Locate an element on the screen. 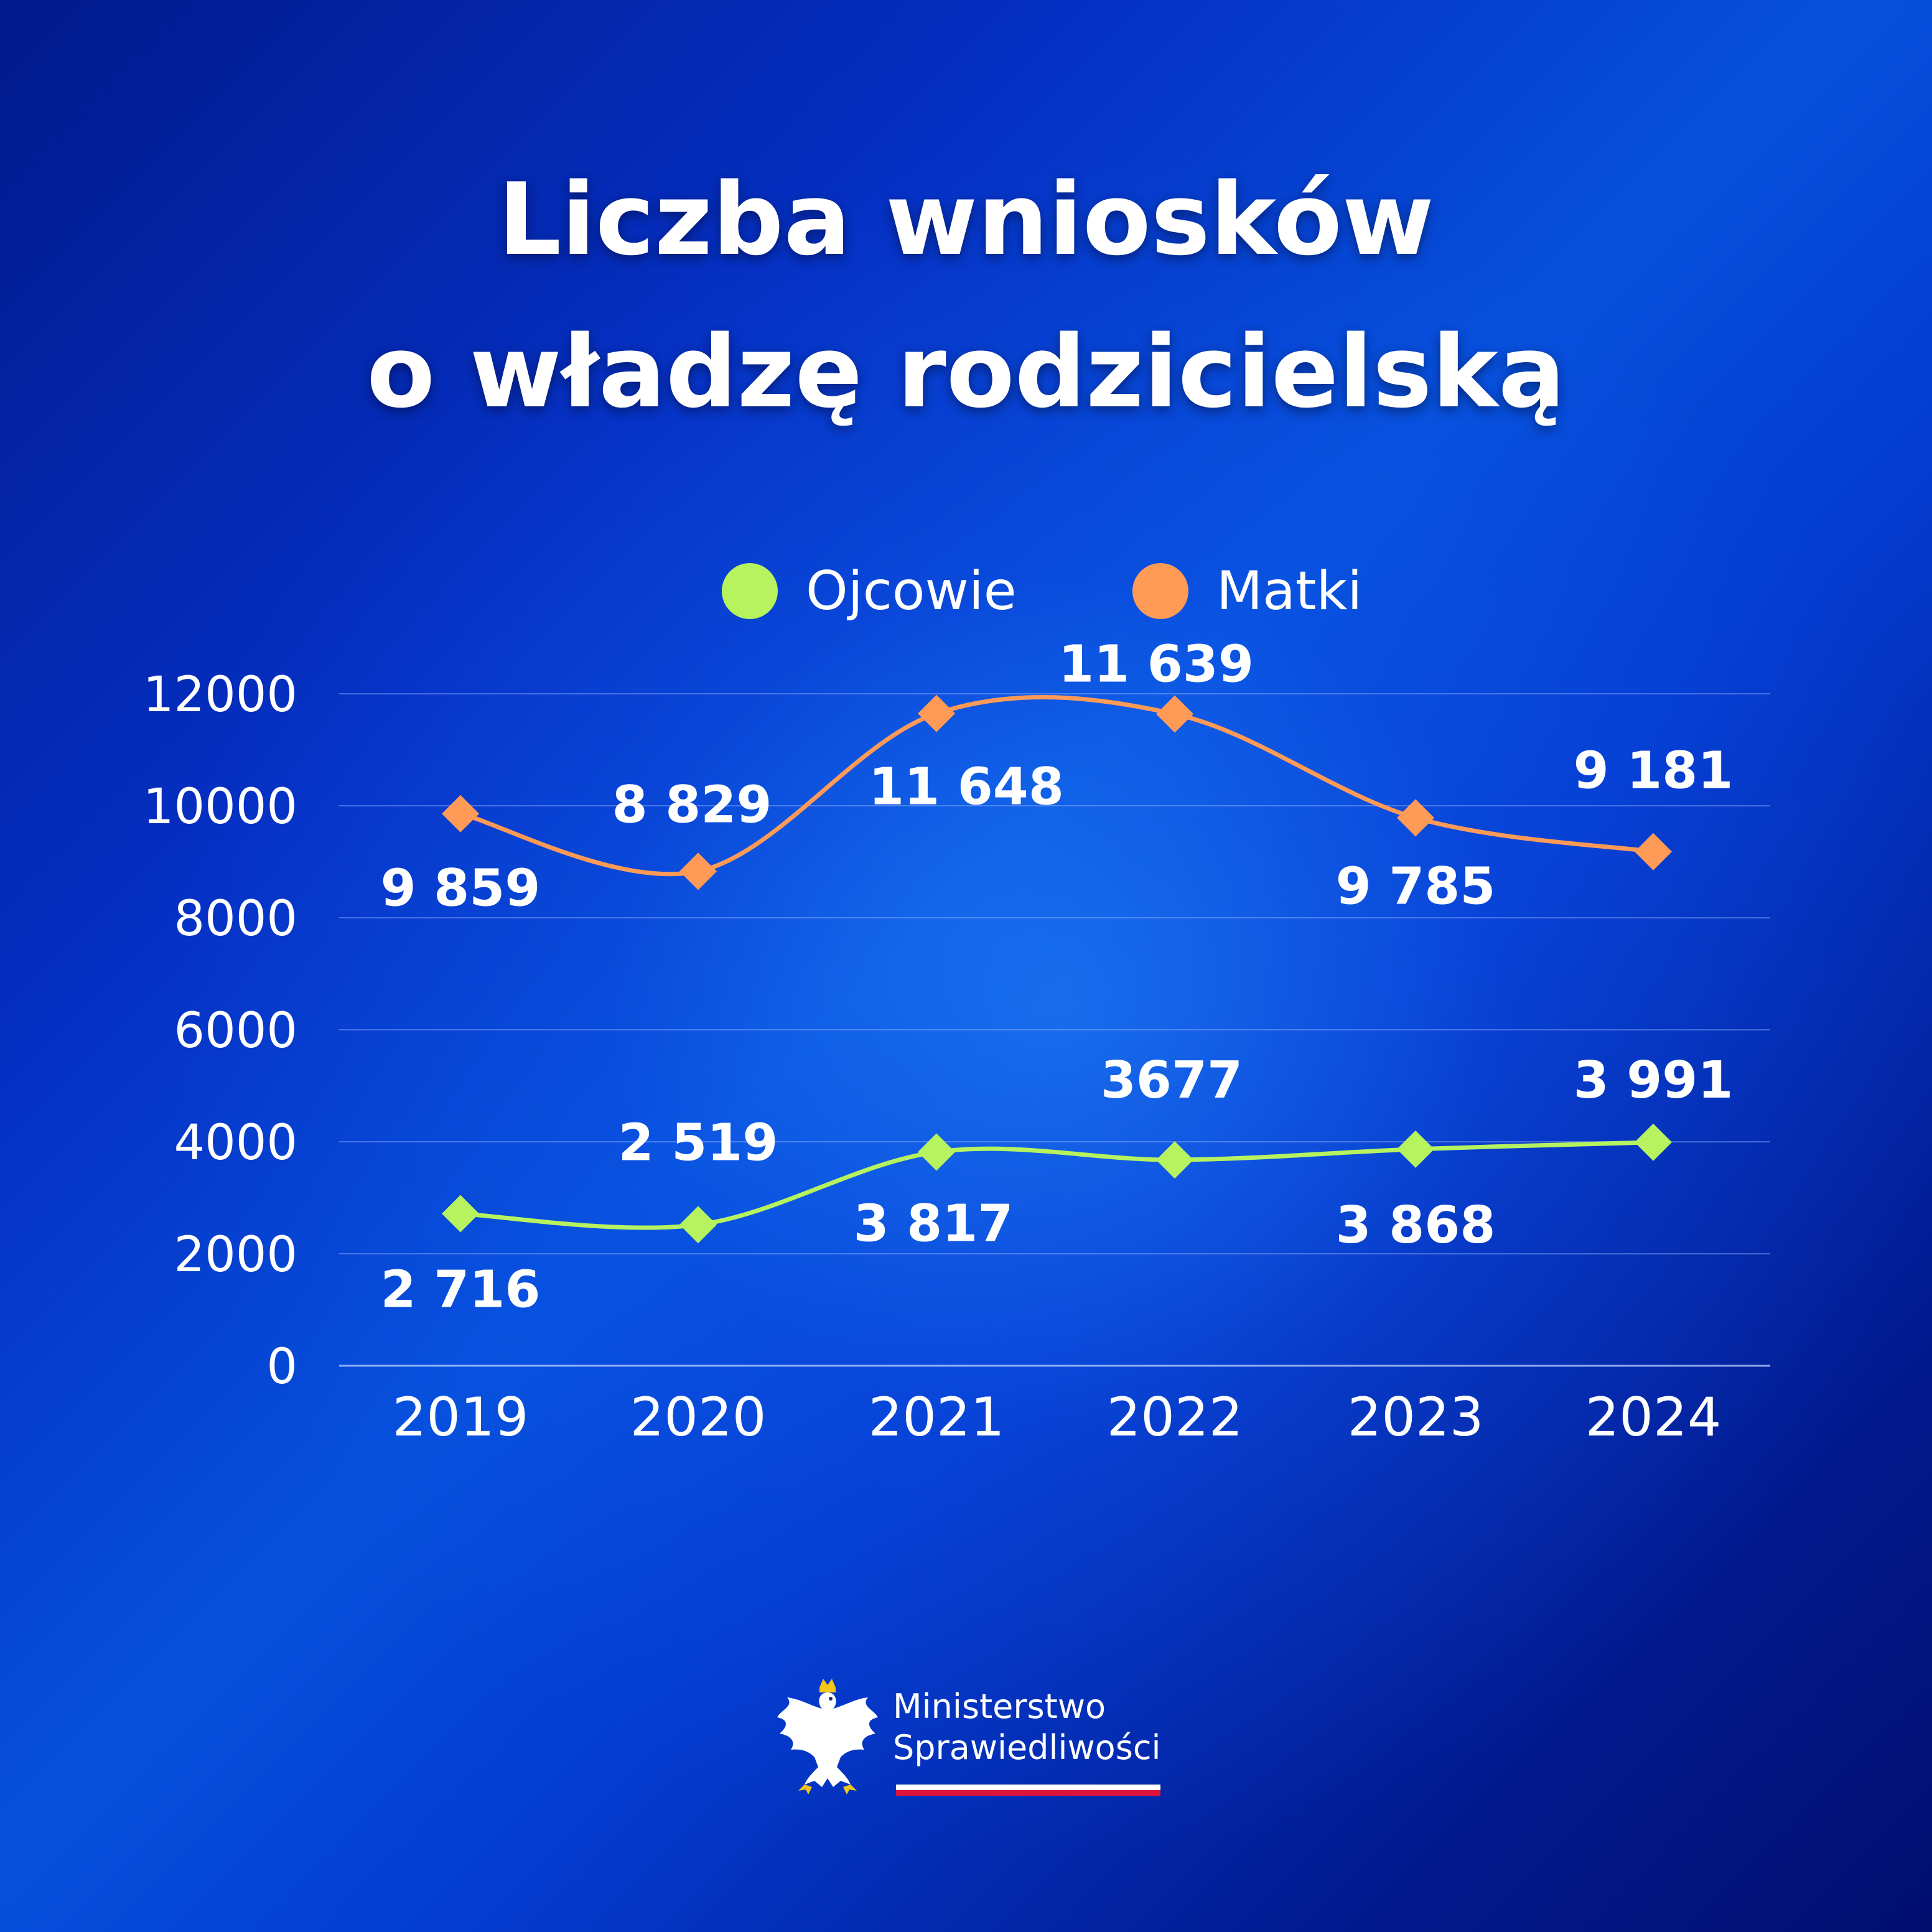  data-label: 3 817 is located at coordinates (934, 1223).